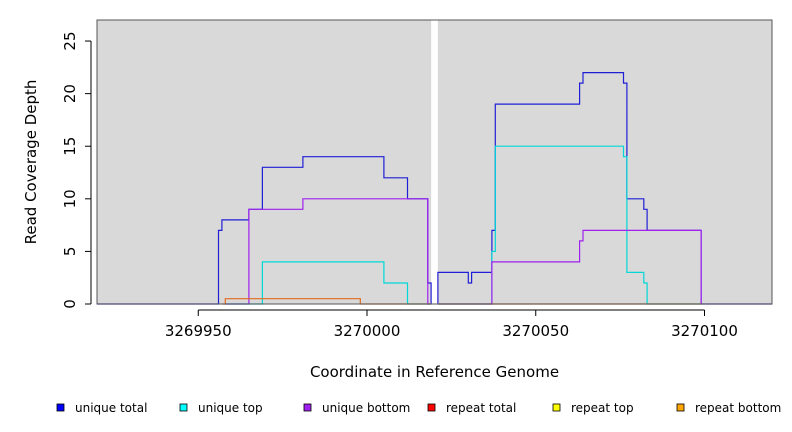 This screenshot has width=792, height=432. I want to click on legend-label: unique bottom, so click(366, 408).